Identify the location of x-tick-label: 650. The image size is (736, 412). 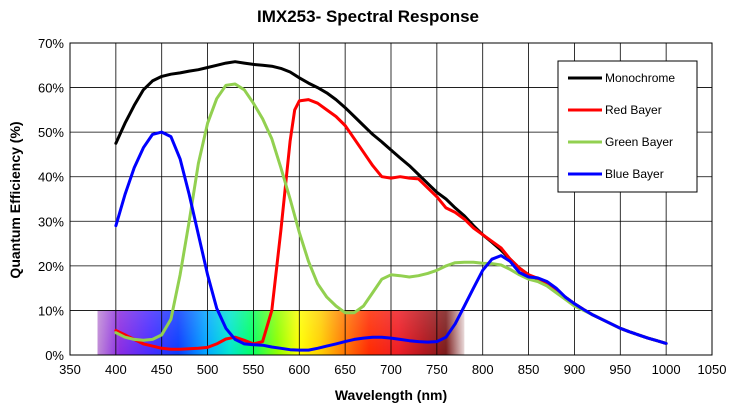
(345, 369).